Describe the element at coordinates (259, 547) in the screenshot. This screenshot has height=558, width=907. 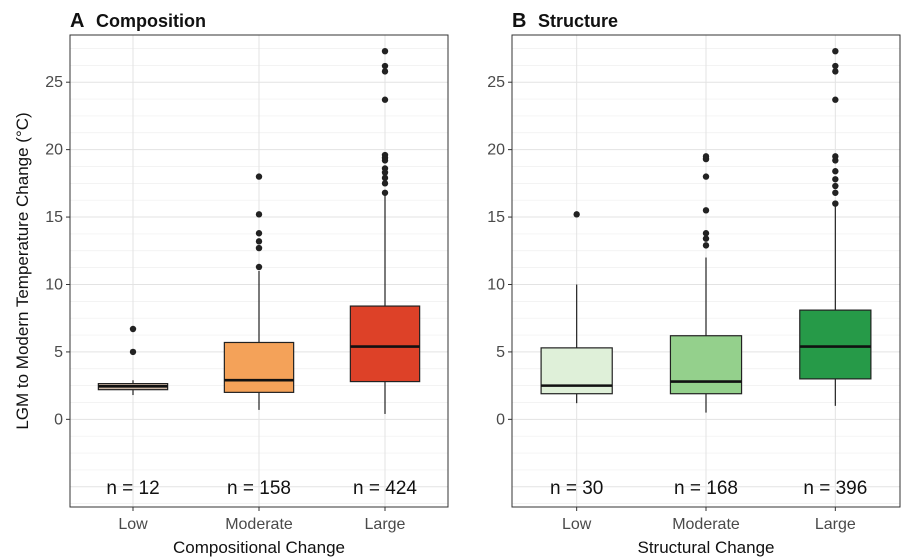
I see `x-axis-title: Compositional Change` at that location.